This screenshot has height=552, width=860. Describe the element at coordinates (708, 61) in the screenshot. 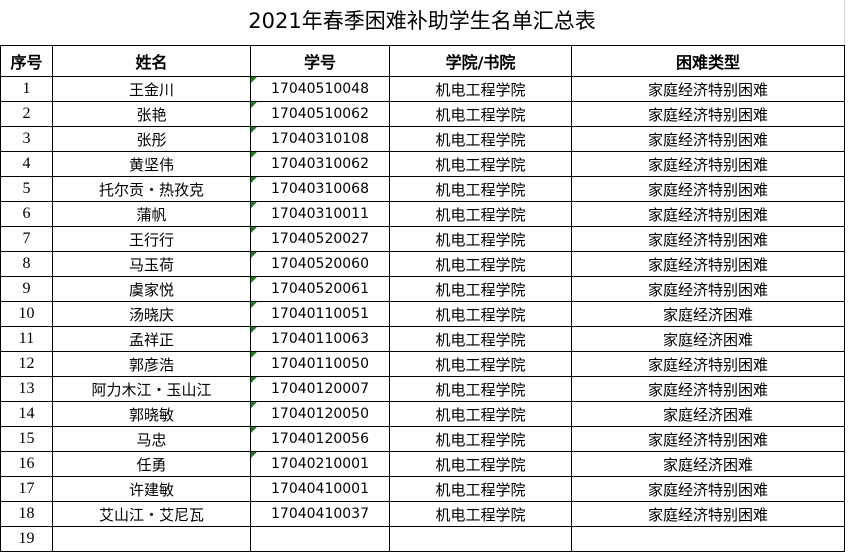

I see `header-type: 困难类型` at that location.